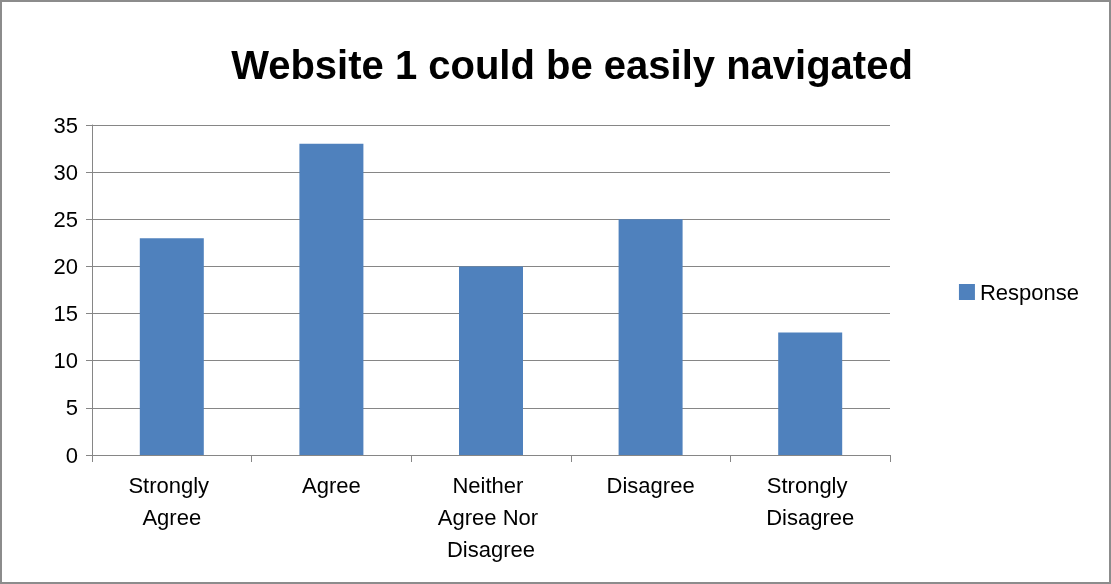  What do you see at coordinates (65, 125) in the screenshot?
I see `y-tick-label: 35` at bounding box center [65, 125].